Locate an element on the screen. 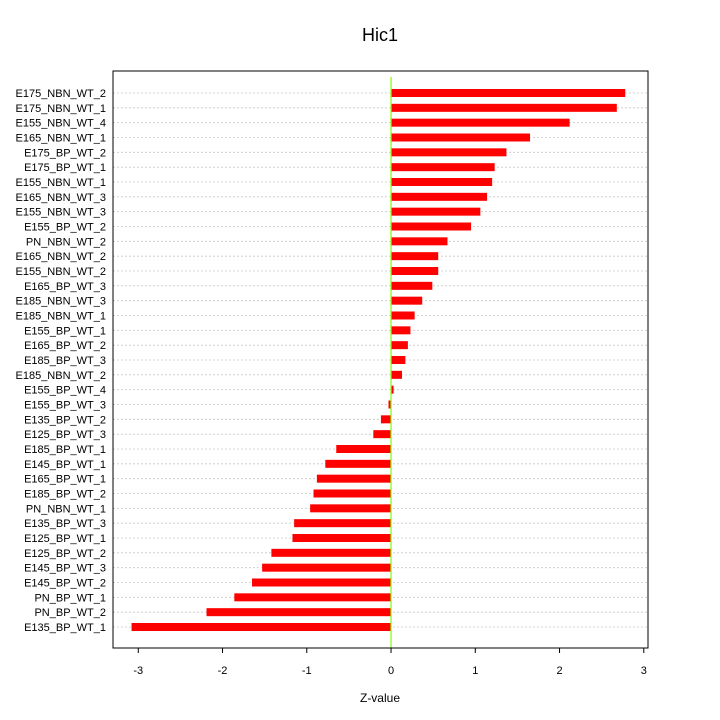  x-tick-label: -1 is located at coordinates (307, 671).